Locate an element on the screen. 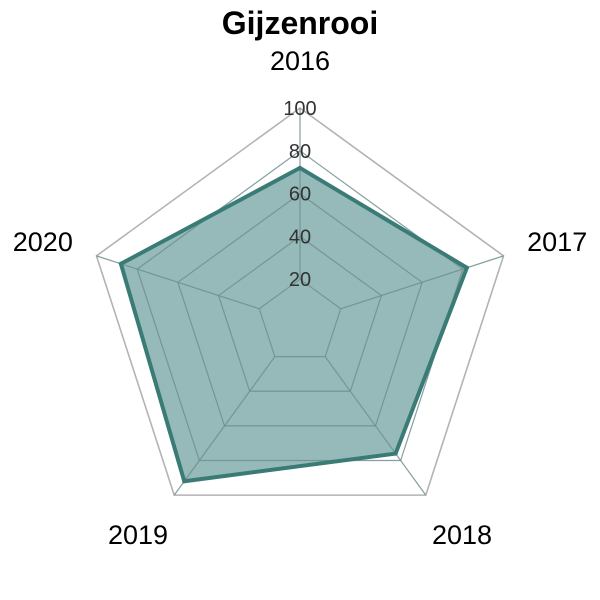 The height and width of the screenshot is (600, 600). category-label-2016: 2016 is located at coordinates (300, 61).